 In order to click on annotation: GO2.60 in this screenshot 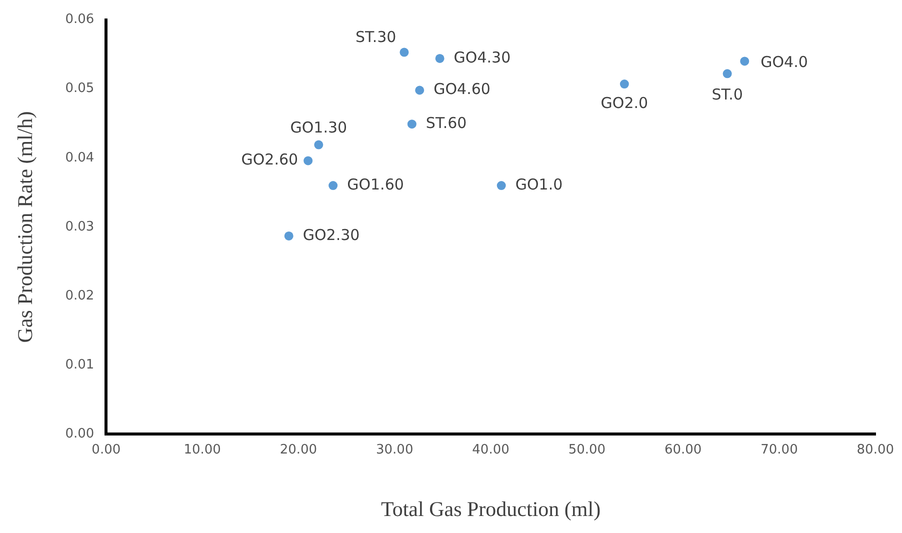, I will do `click(269, 159)`.